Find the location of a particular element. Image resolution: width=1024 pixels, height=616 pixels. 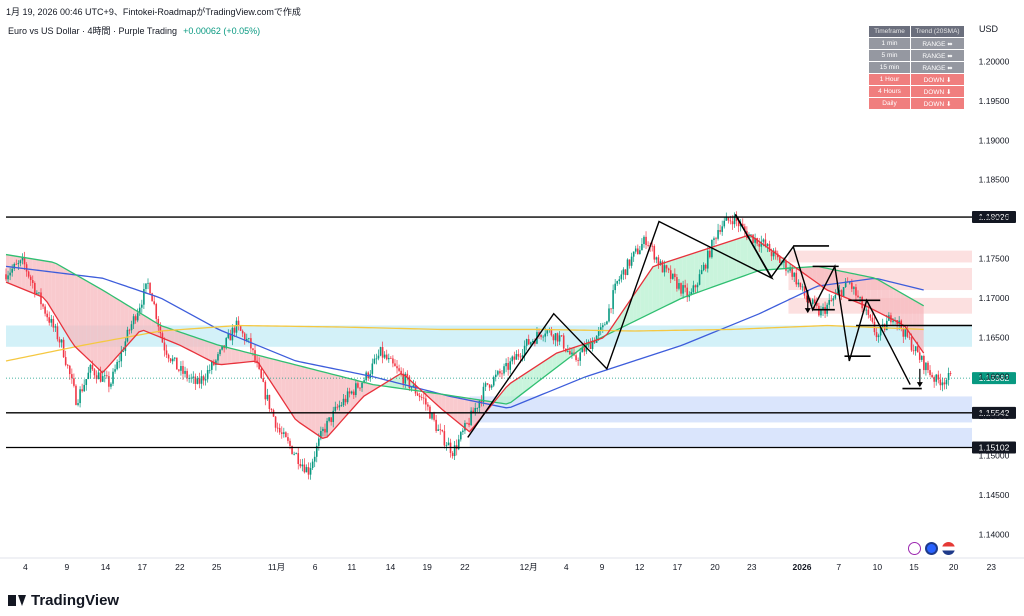

flag-icon is located at coordinates (948, 548).